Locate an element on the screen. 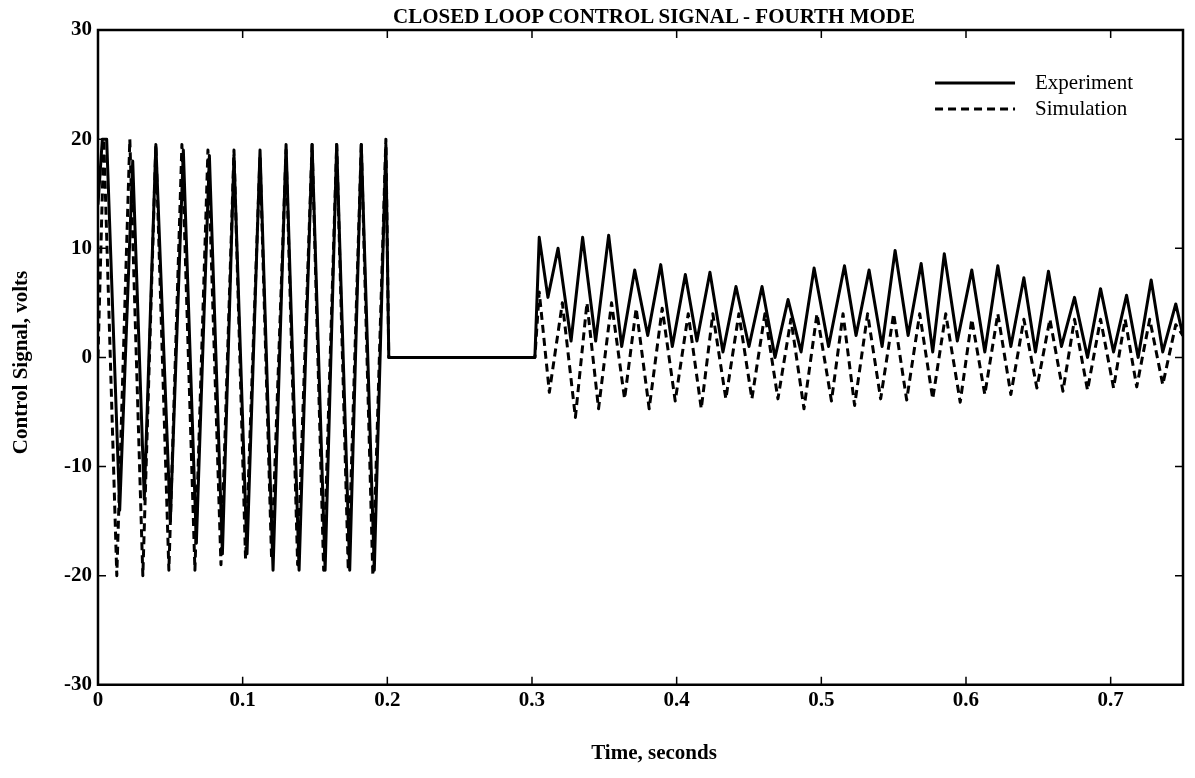  y-tick-label: 10 is located at coordinates (81, 246).